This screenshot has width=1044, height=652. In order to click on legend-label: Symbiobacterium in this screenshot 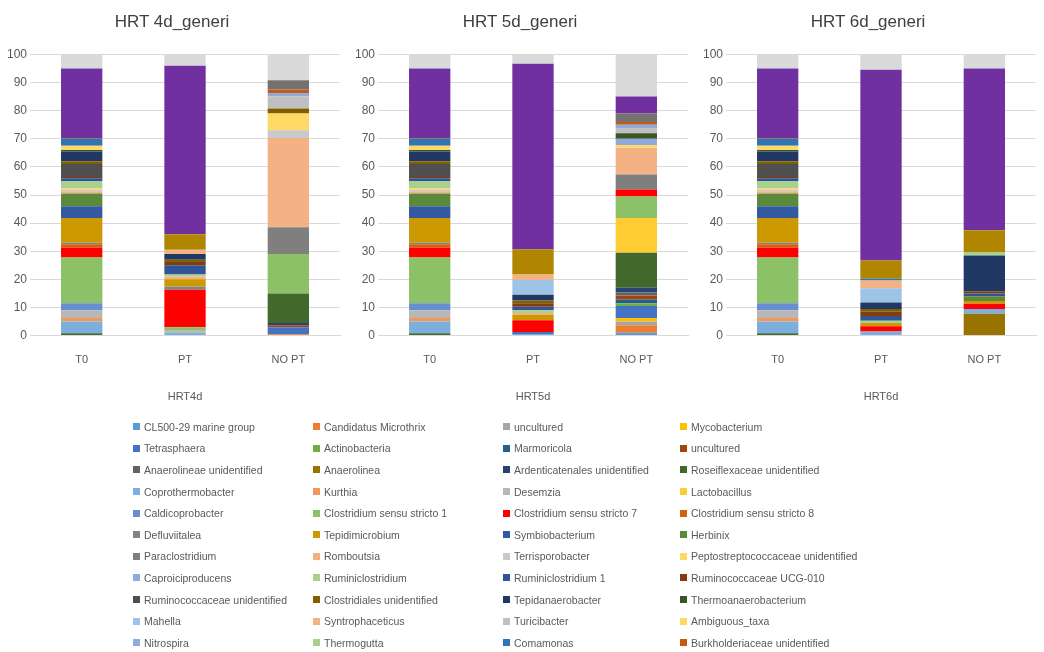, I will do `click(555, 534)`.